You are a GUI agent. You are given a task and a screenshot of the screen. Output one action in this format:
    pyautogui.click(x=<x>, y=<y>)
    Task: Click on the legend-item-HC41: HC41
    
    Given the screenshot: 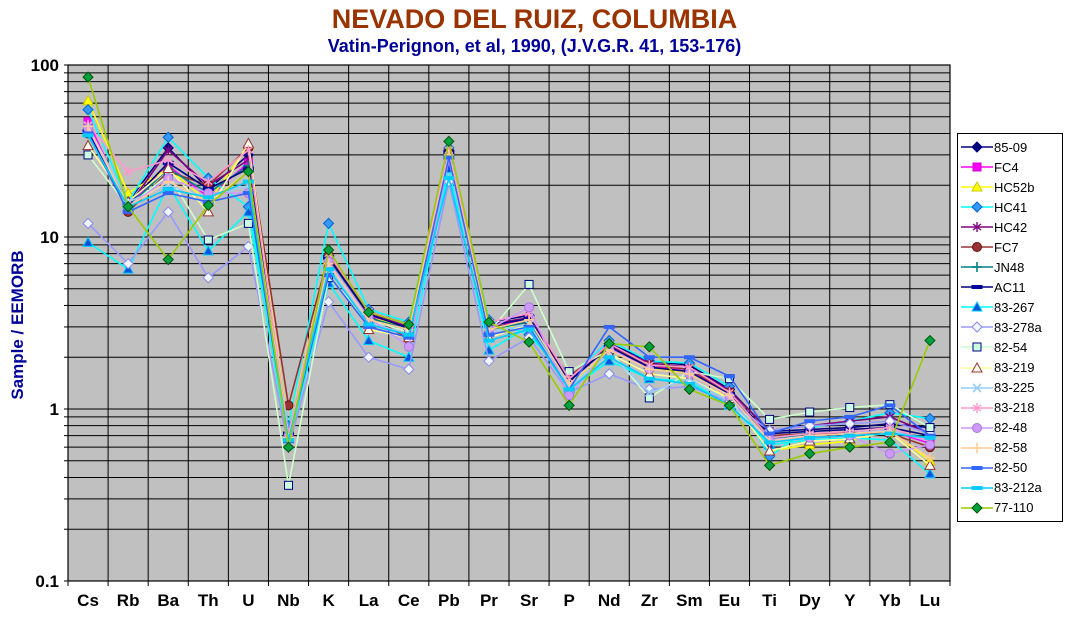 What is the action you would take?
    pyautogui.click(x=1010, y=207)
    